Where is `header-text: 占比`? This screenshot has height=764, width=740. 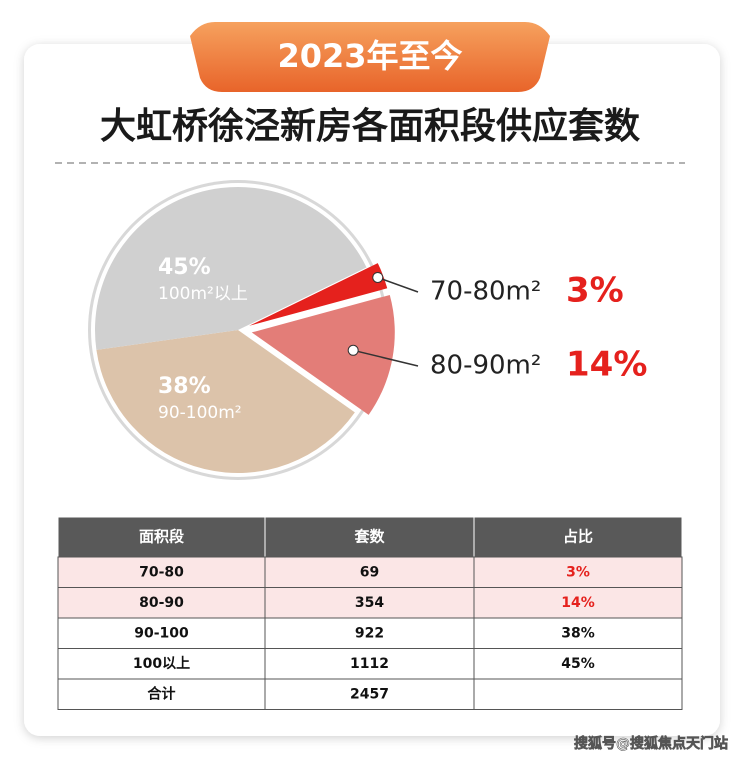
header-text: 占比 is located at coordinates (578, 537).